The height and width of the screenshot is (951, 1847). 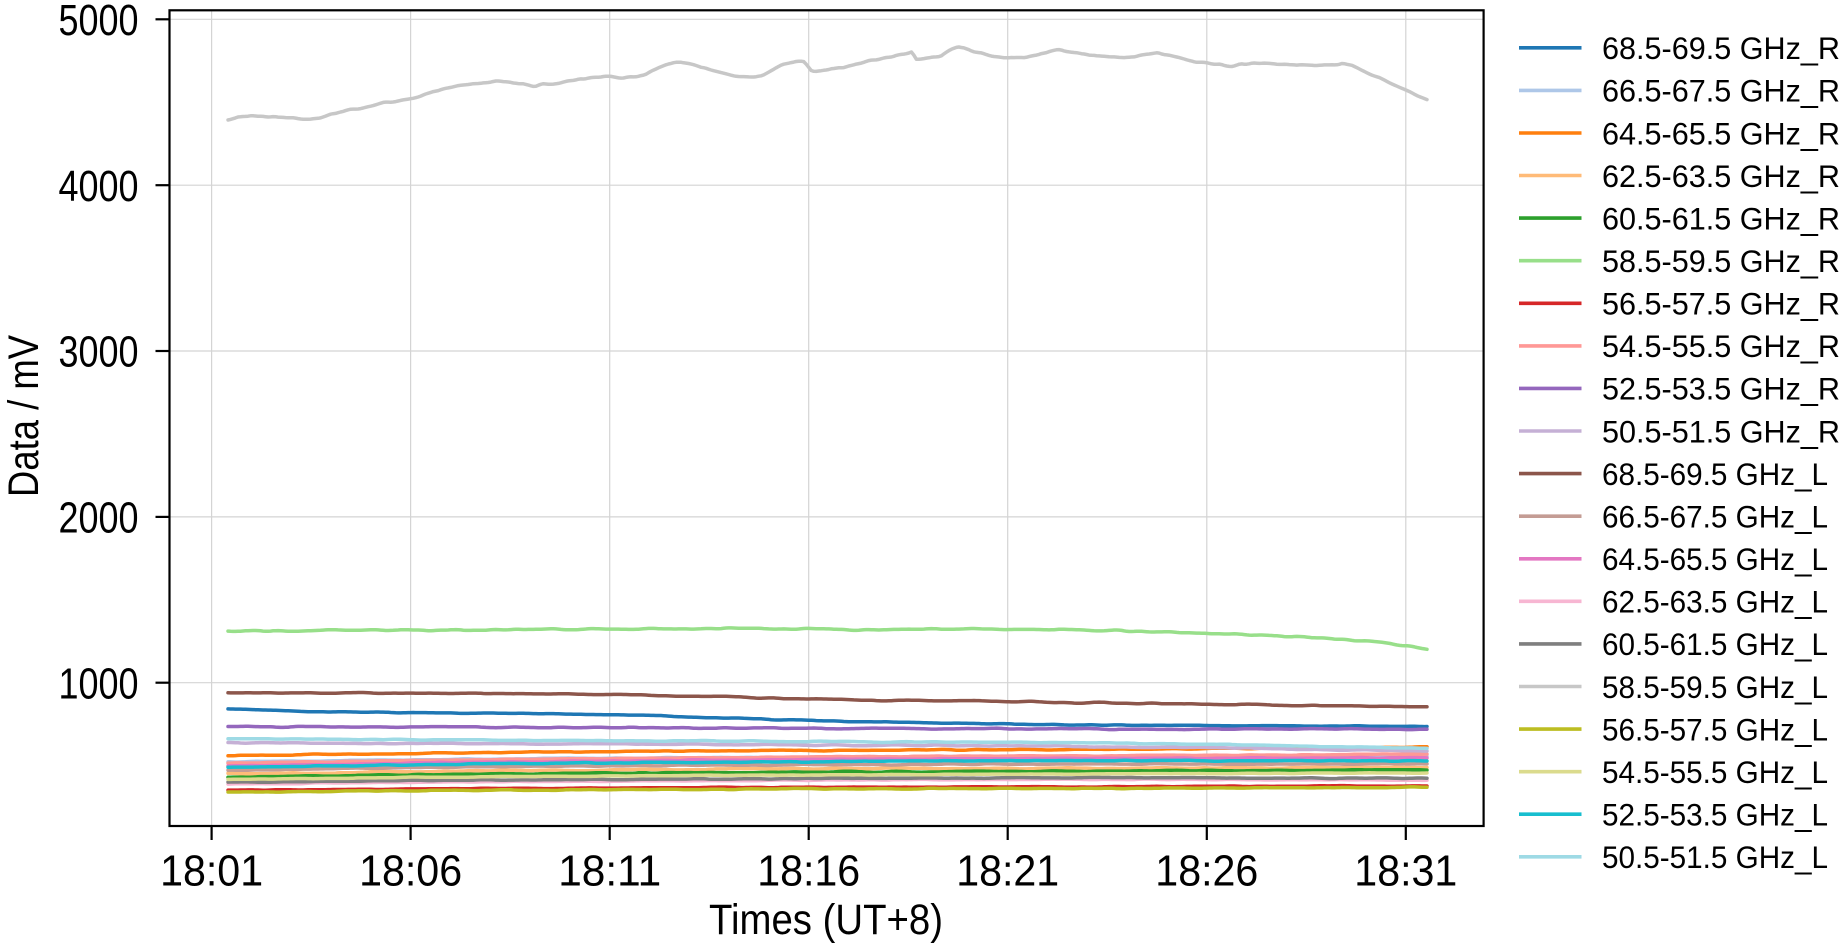 What do you see at coordinates (1715, 517) in the screenshot?
I see `svg-text: 66.5-67.5 GHz_L` at bounding box center [1715, 517].